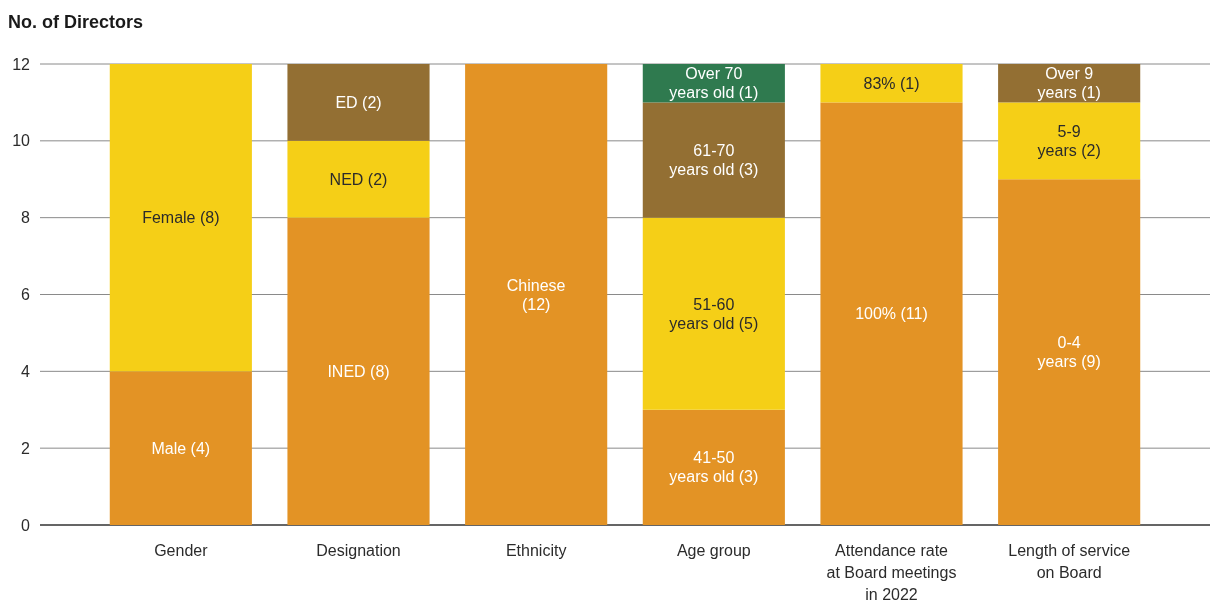  Describe the element at coordinates (1069, 561) in the screenshot. I see `x-tick-label: Length of service on Board` at that location.